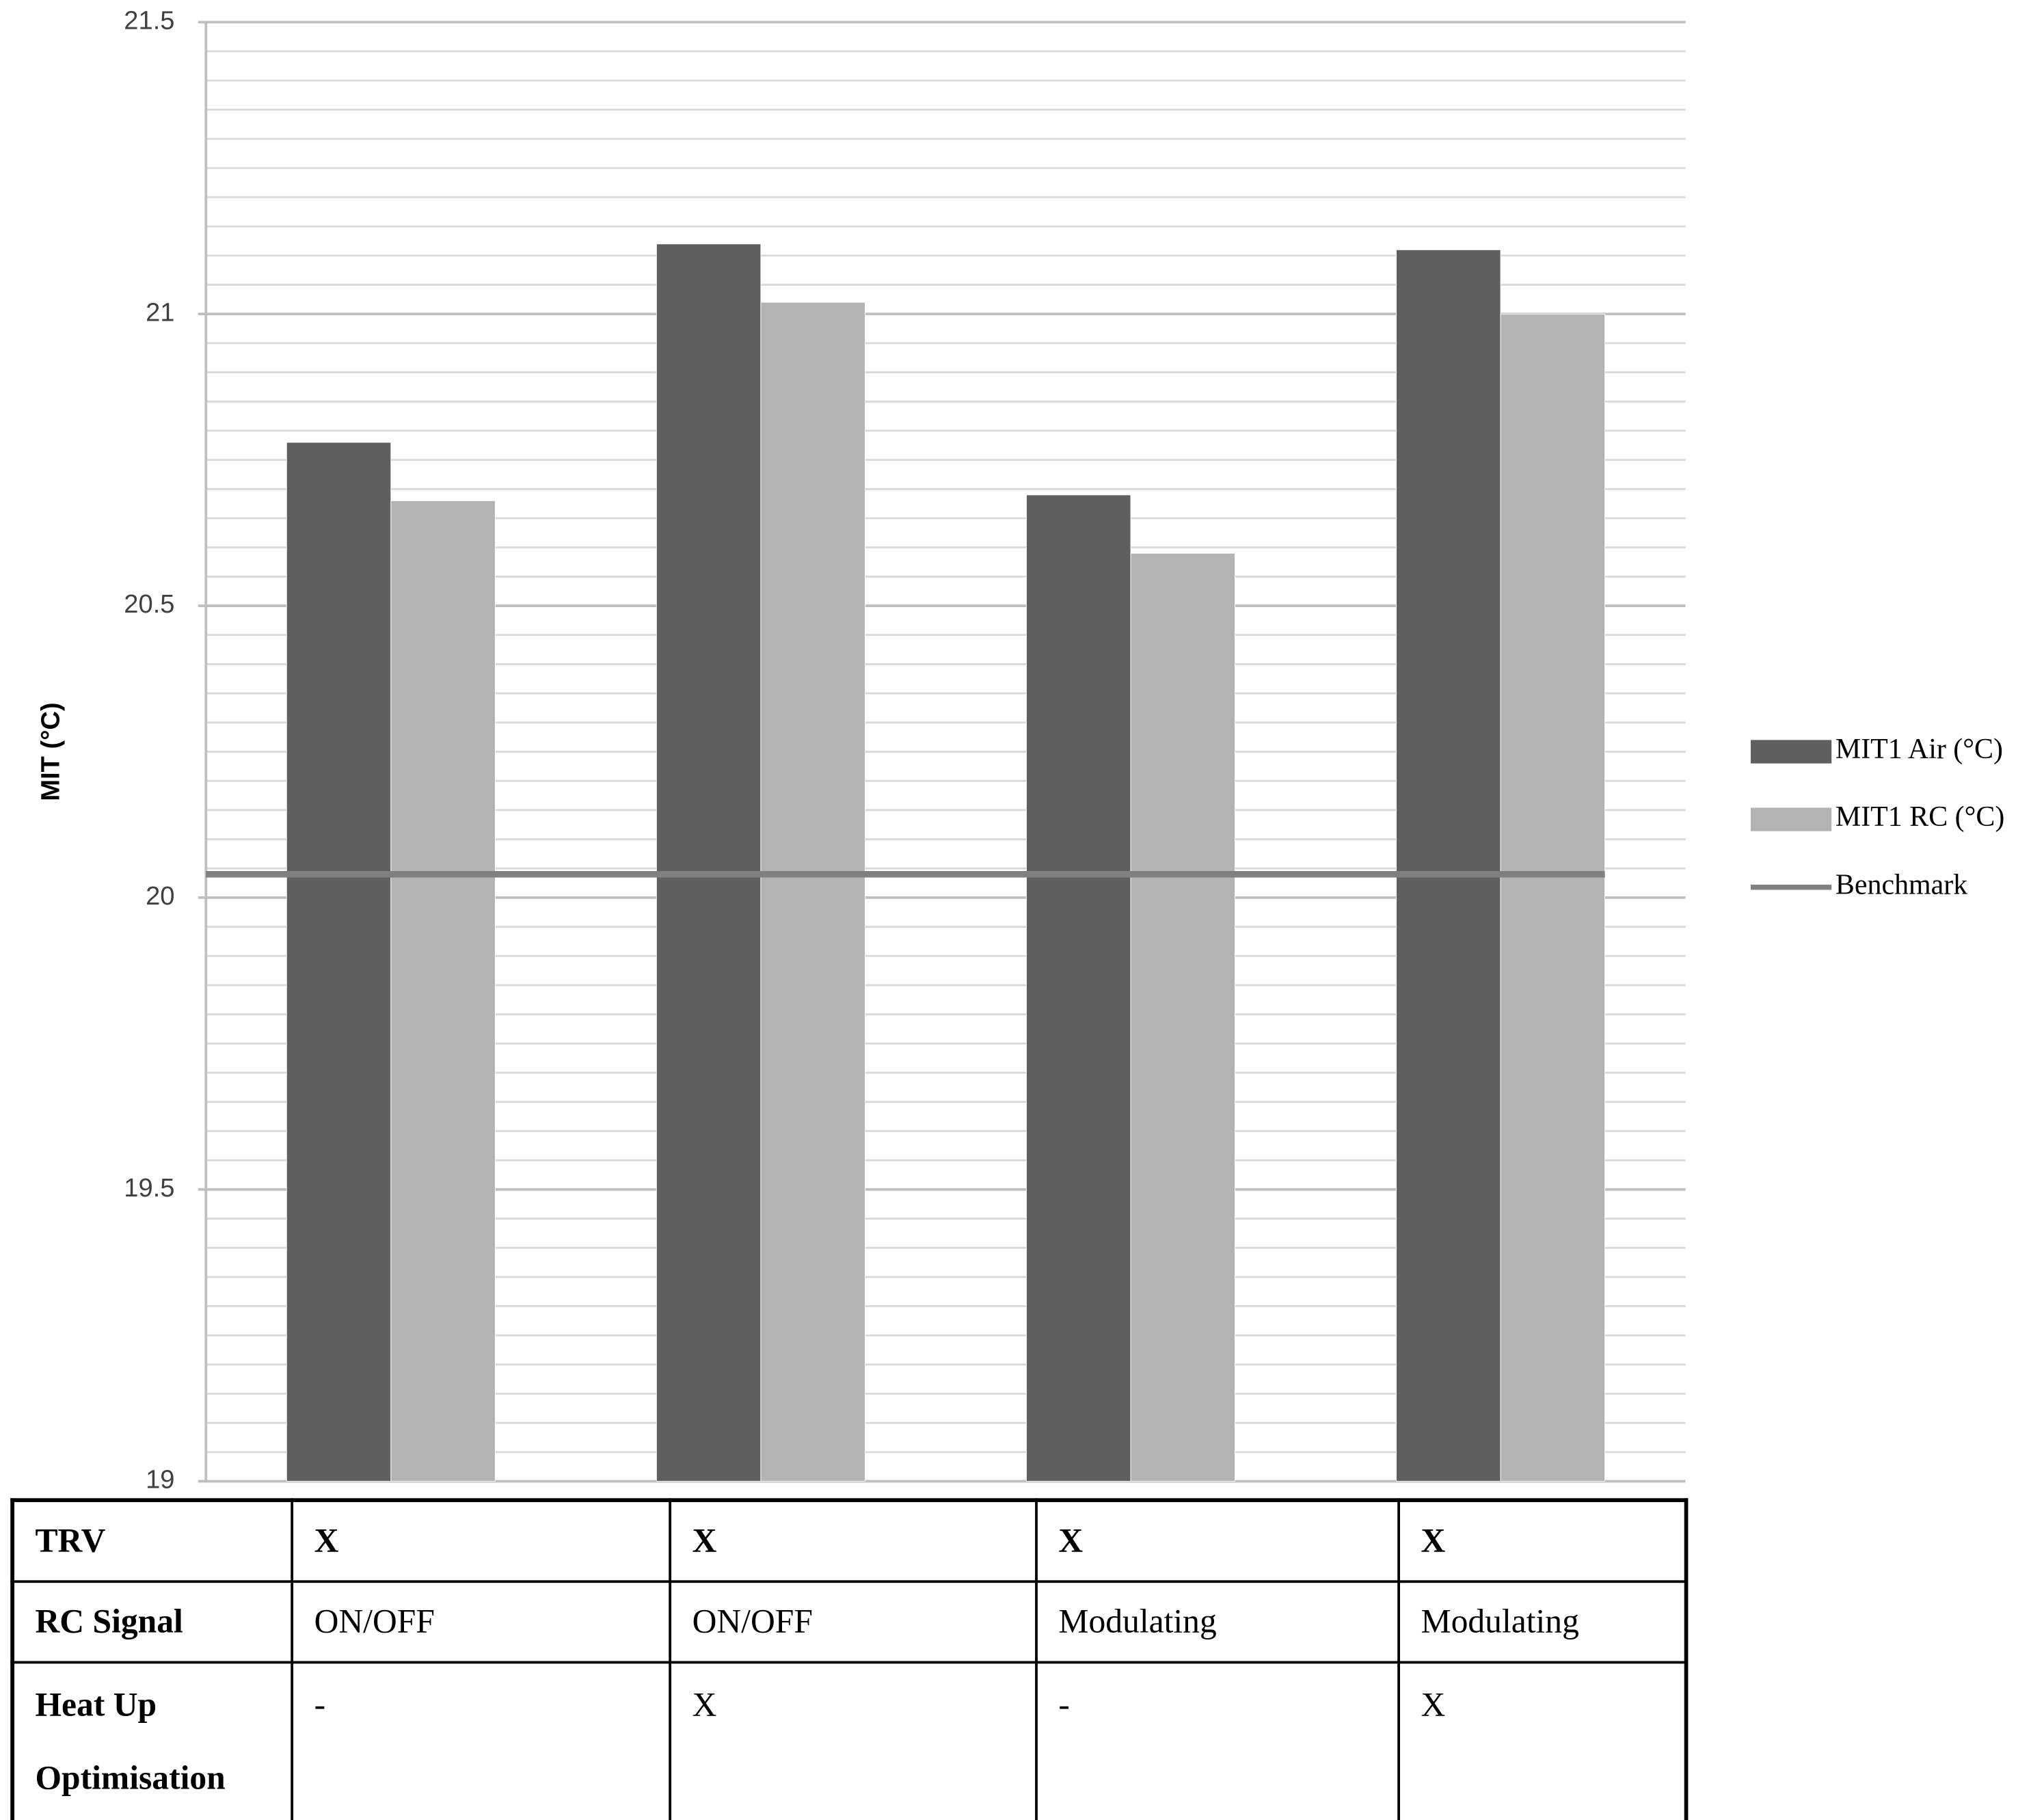 Image resolution: width=2044 pixels, height=1820 pixels. Describe the element at coordinates (160, 896) in the screenshot. I see `y-tick-label: 20` at that location.